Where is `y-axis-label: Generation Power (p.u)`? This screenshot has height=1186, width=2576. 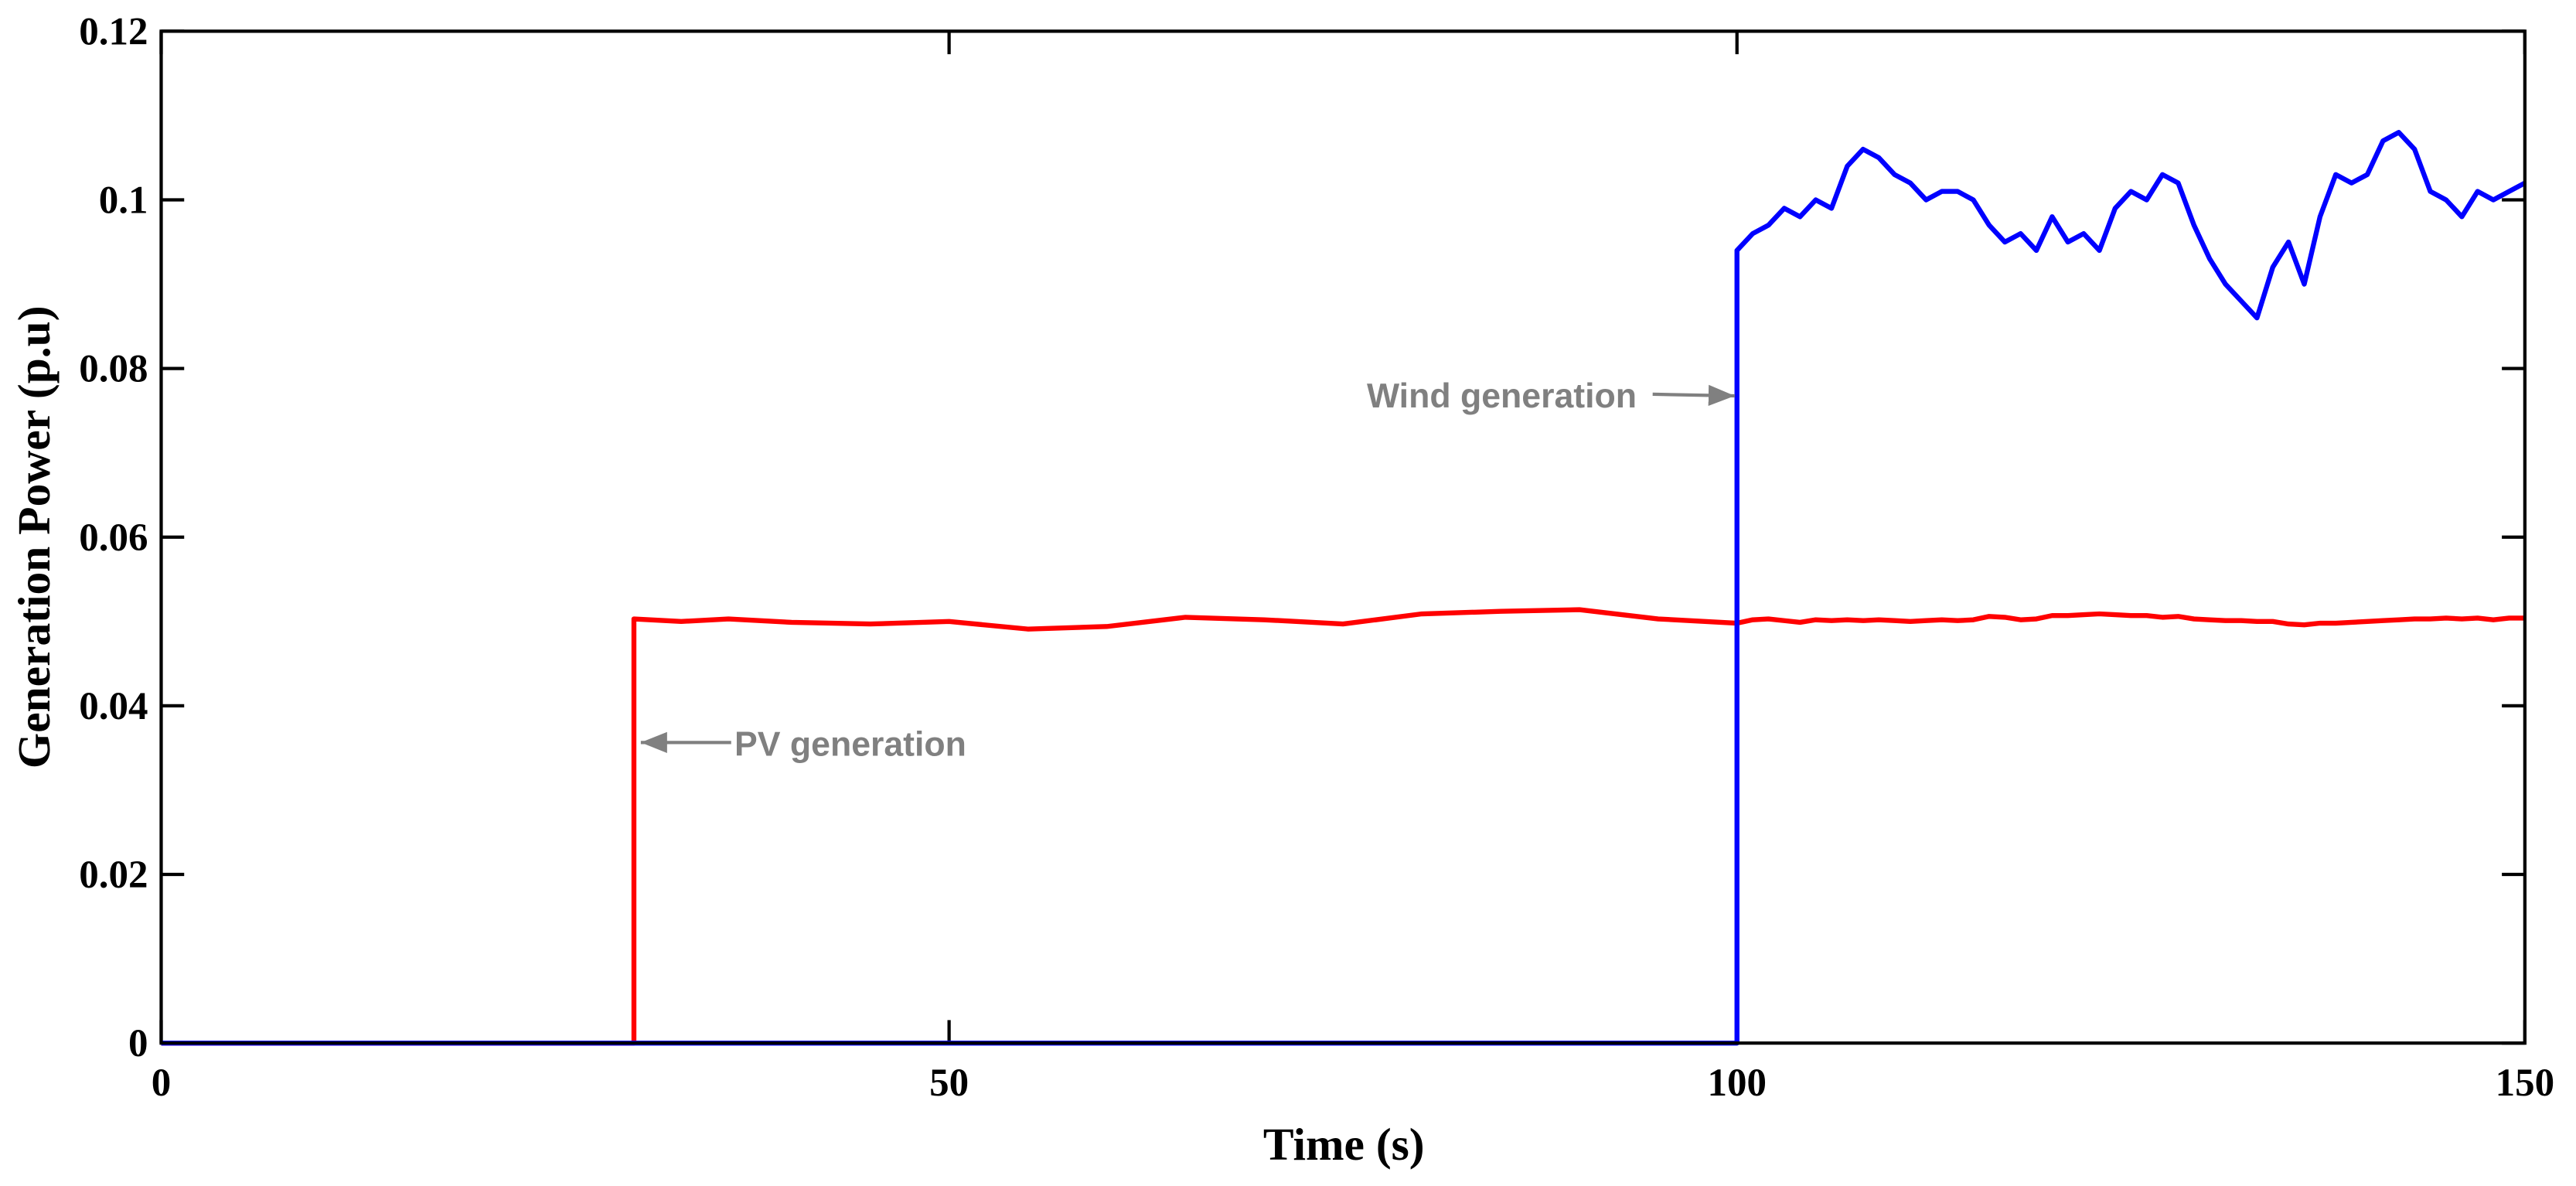 y-axis-label: Generation Power (p.u) is located at coordinates (34, 537).